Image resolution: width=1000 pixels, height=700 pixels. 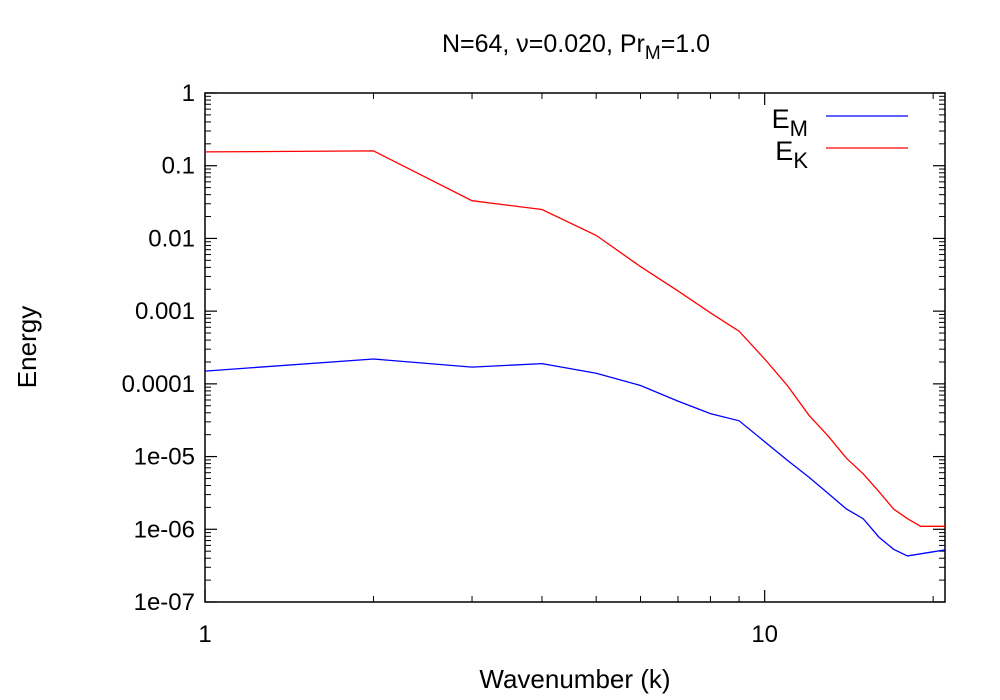 What do you see at coordinates (653, 53) in the screenshot?
I see `title-pr-subscript: M` at bounding box center [653, 53].